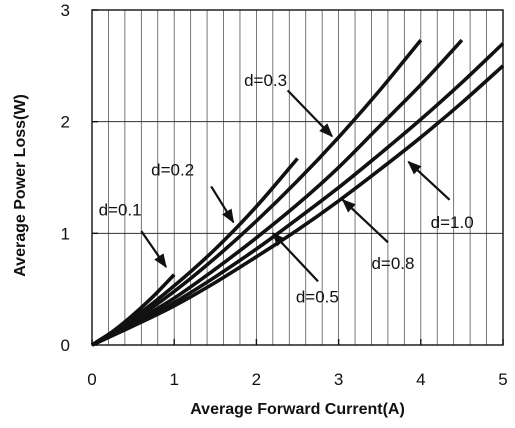 The image size is (515, 428). Describe the element at coordinates (173, 379) in the screenshot. I see `x-tick-label: 1` at that location.